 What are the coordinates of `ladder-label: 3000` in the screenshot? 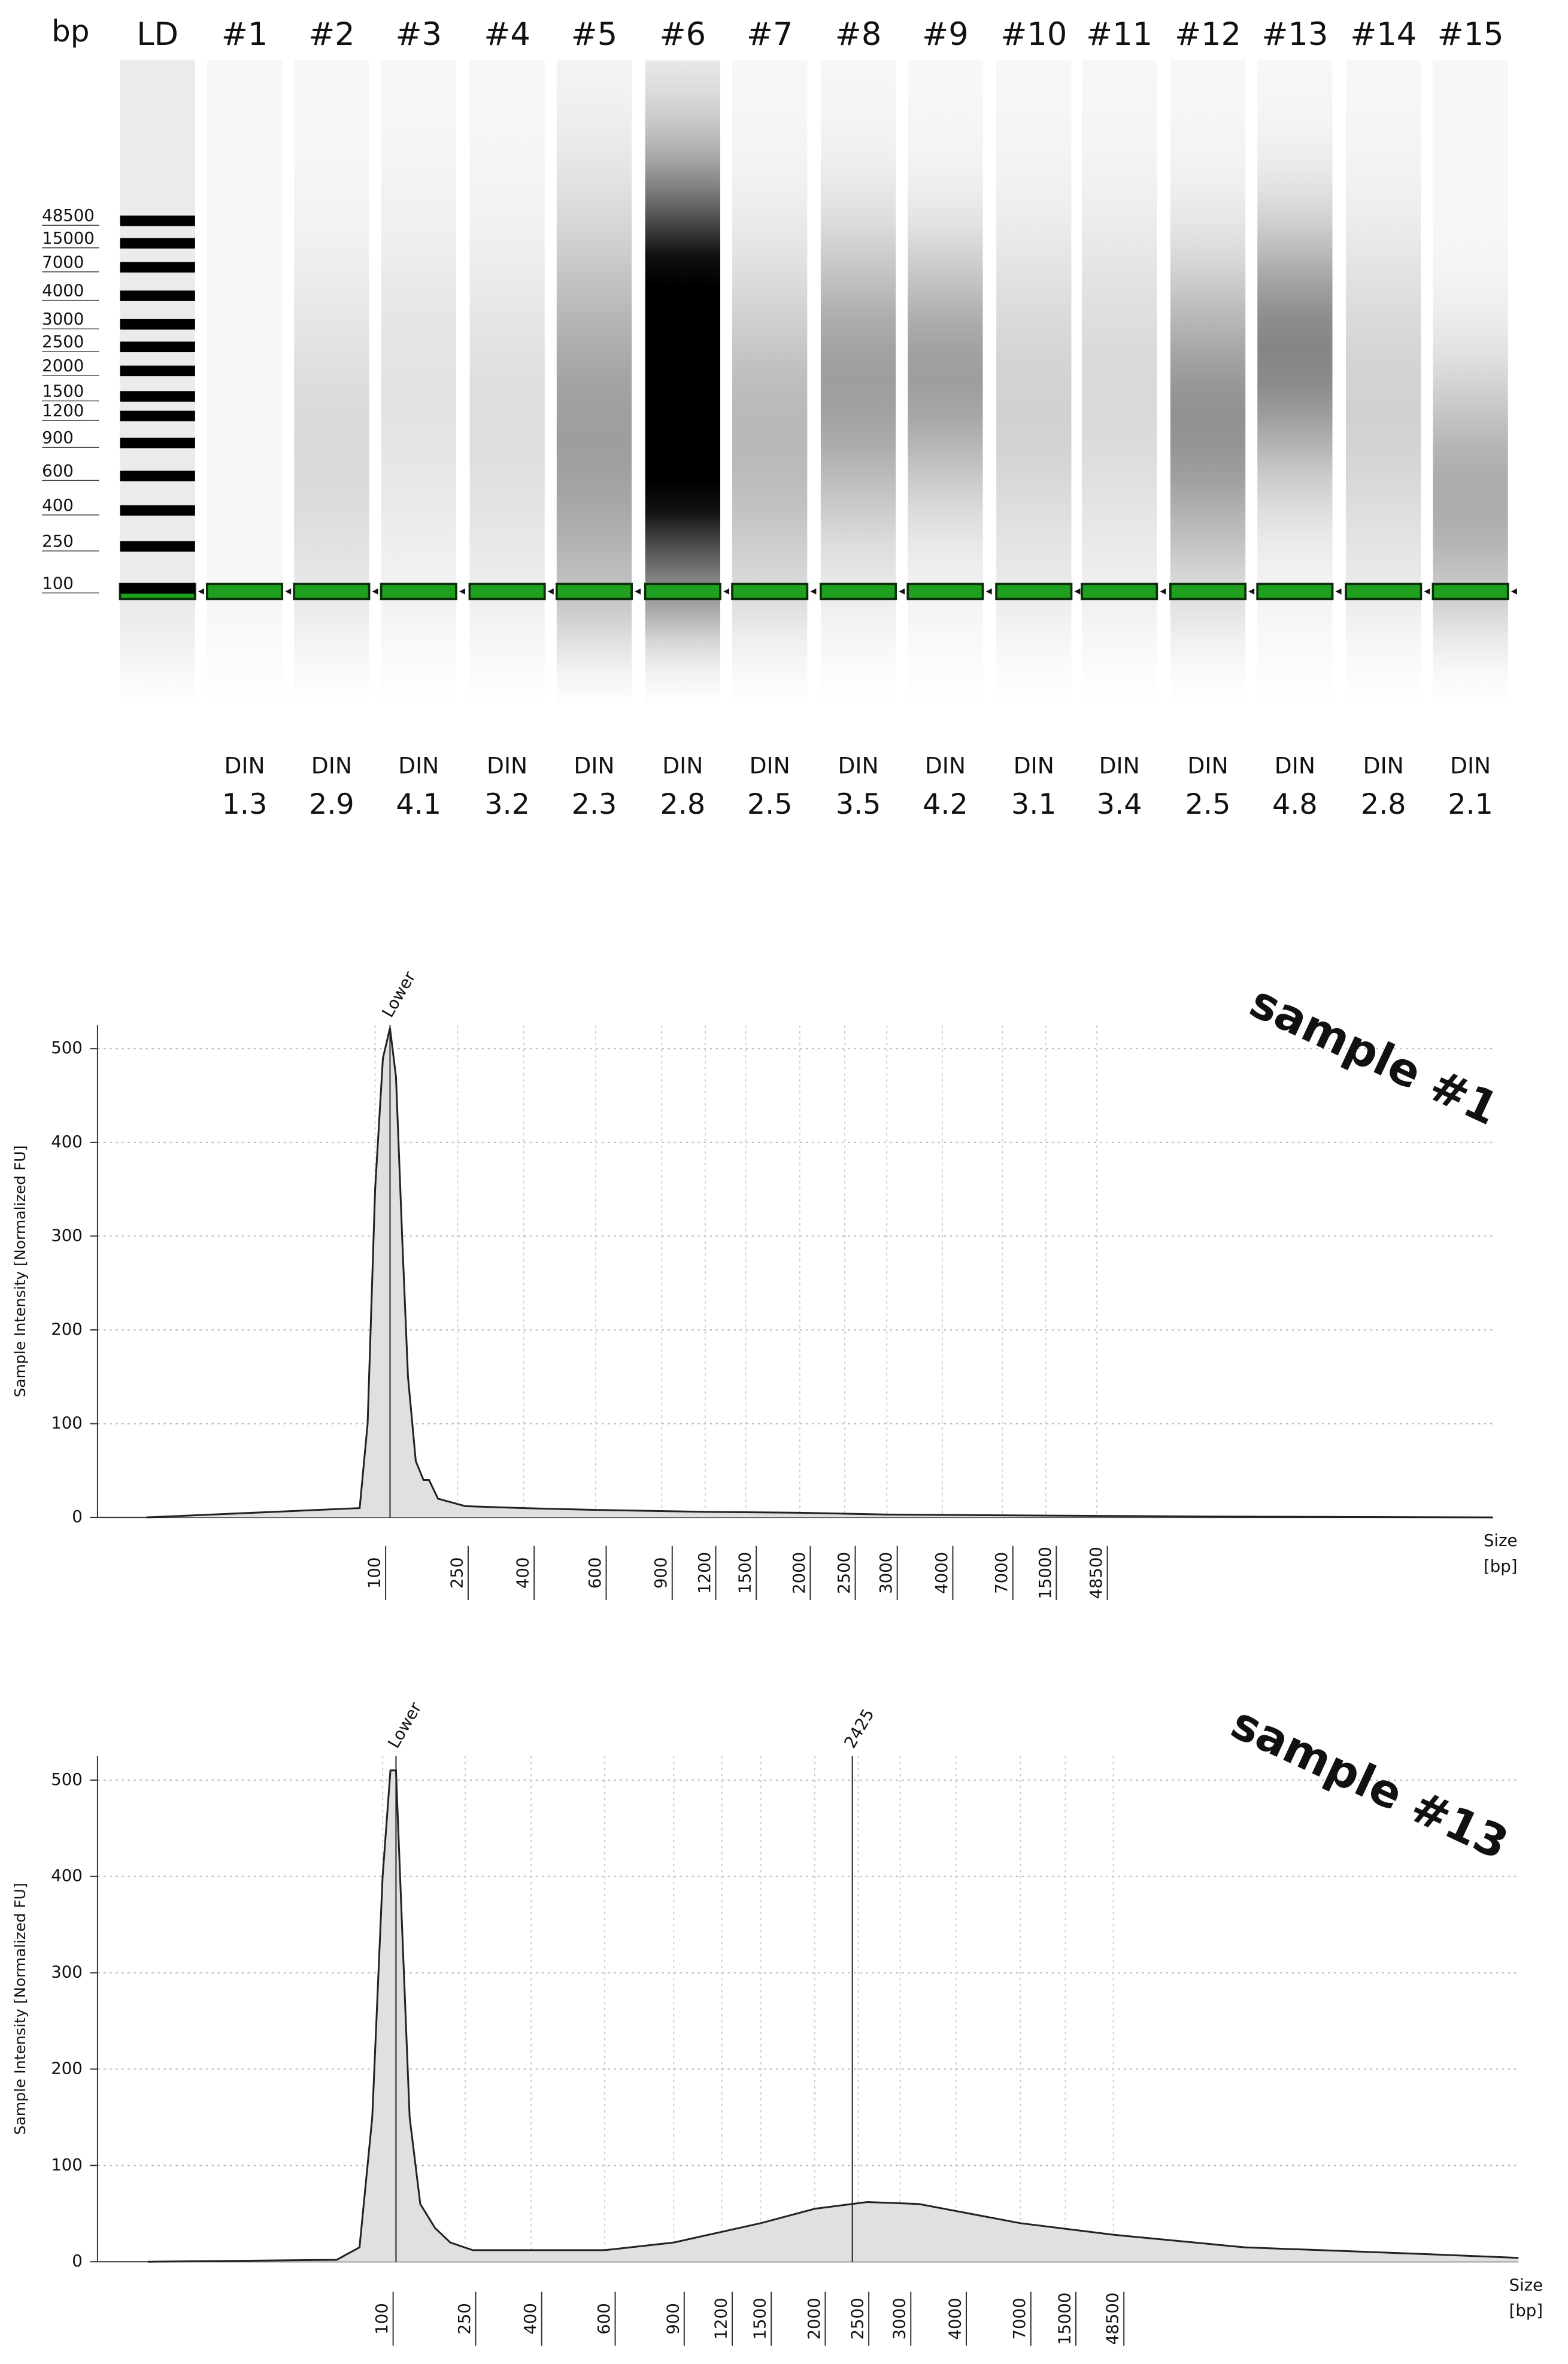 It's located at (63, 320).